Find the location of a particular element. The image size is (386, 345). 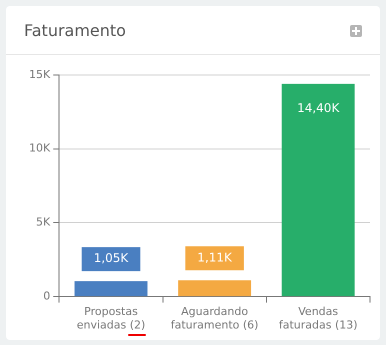

x-tick-label: Vendas faturadas (13) is located at coordinates (318, 318).